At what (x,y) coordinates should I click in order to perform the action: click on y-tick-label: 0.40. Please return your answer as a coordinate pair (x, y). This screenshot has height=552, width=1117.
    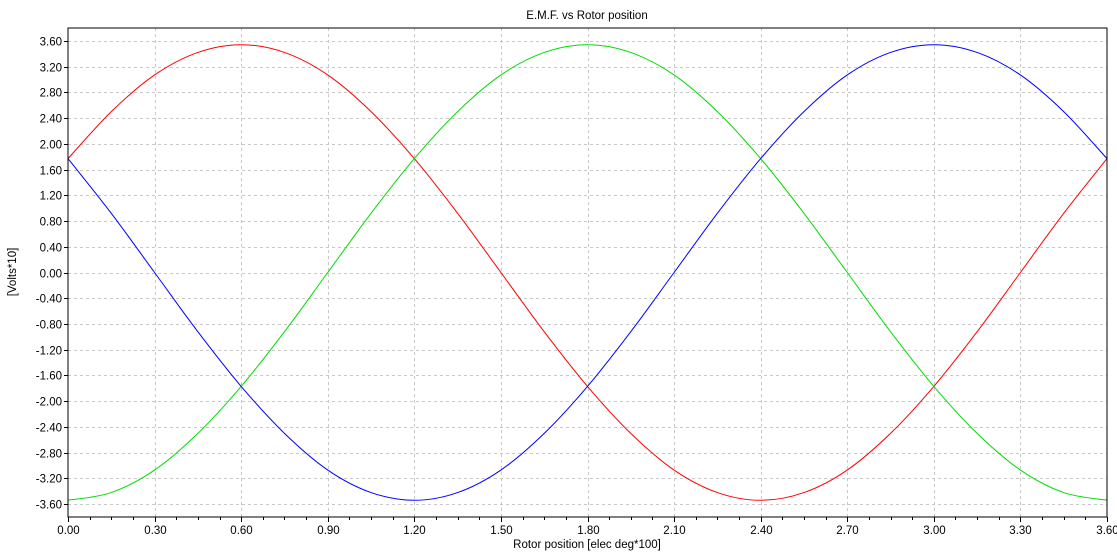
    Looking at the image, I should click on (51, 249).